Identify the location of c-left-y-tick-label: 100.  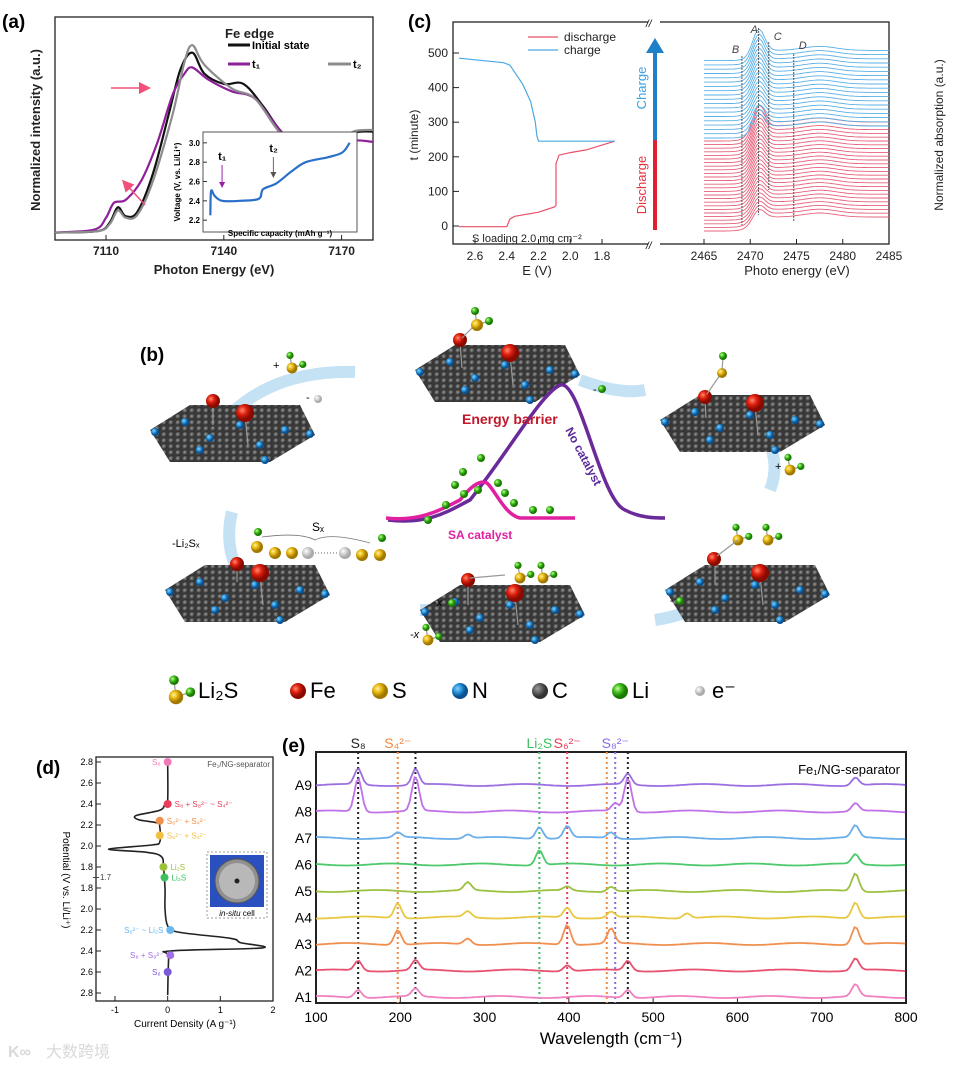
(438, 191).